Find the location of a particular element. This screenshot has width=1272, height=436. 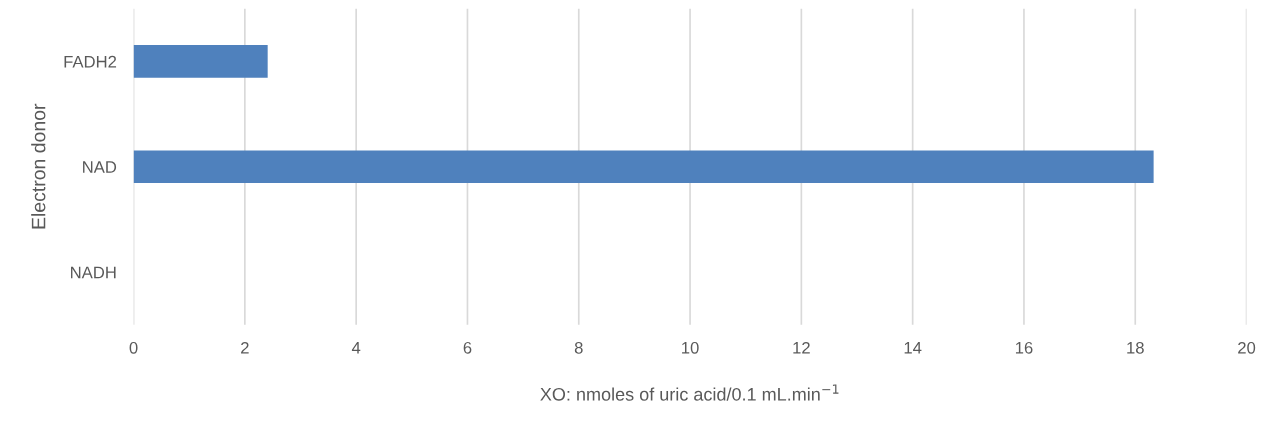

x-axis-title: XO: nmoles of uric acid/0.1 mL.min$^{−1}$ is located at coordinates (689, 392).